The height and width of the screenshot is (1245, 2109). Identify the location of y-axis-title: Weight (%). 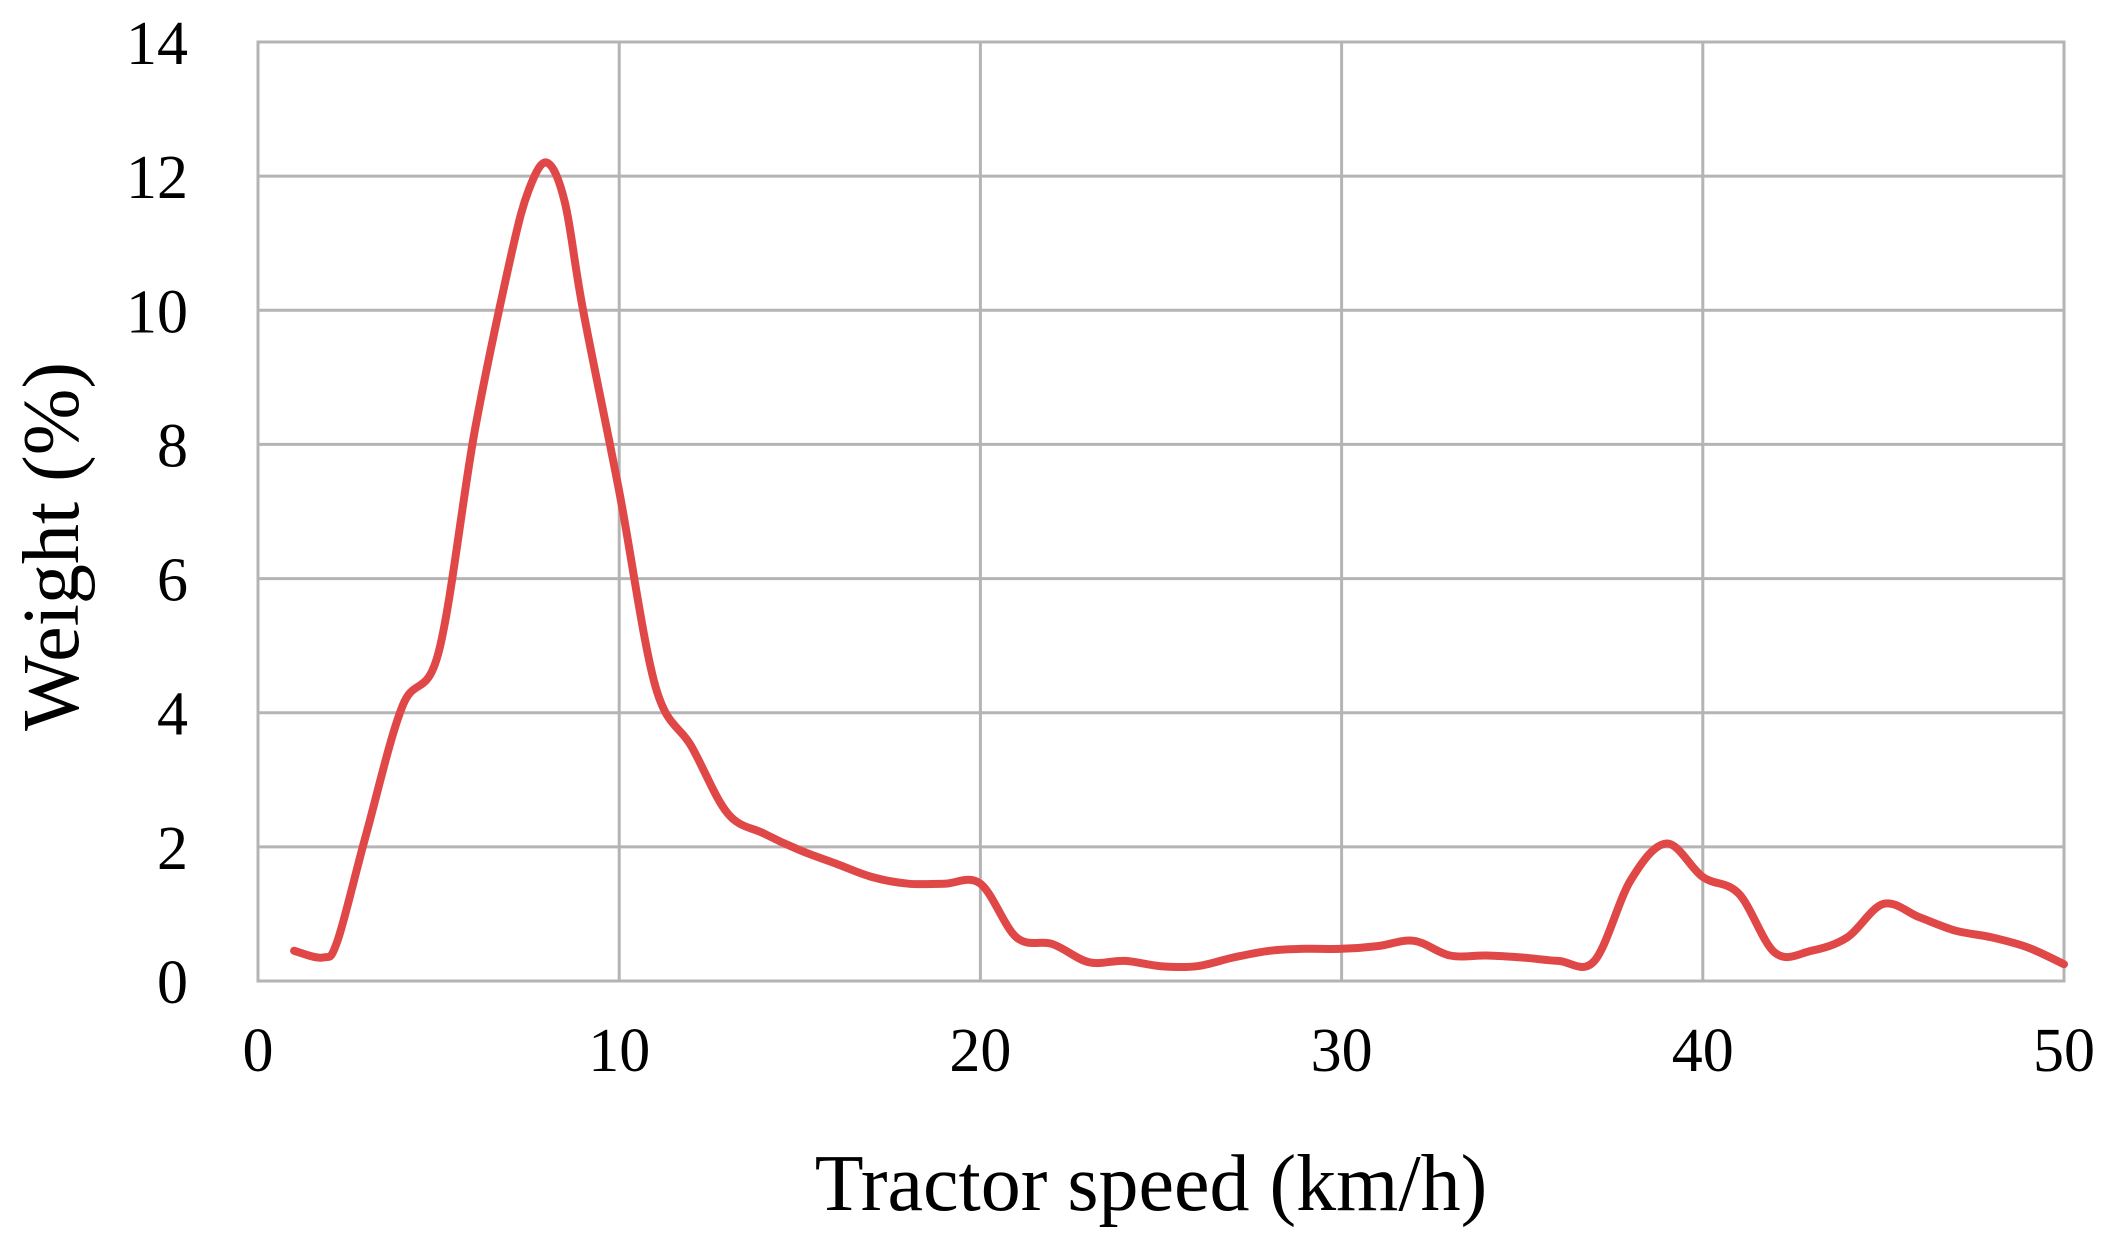
(52, 546).